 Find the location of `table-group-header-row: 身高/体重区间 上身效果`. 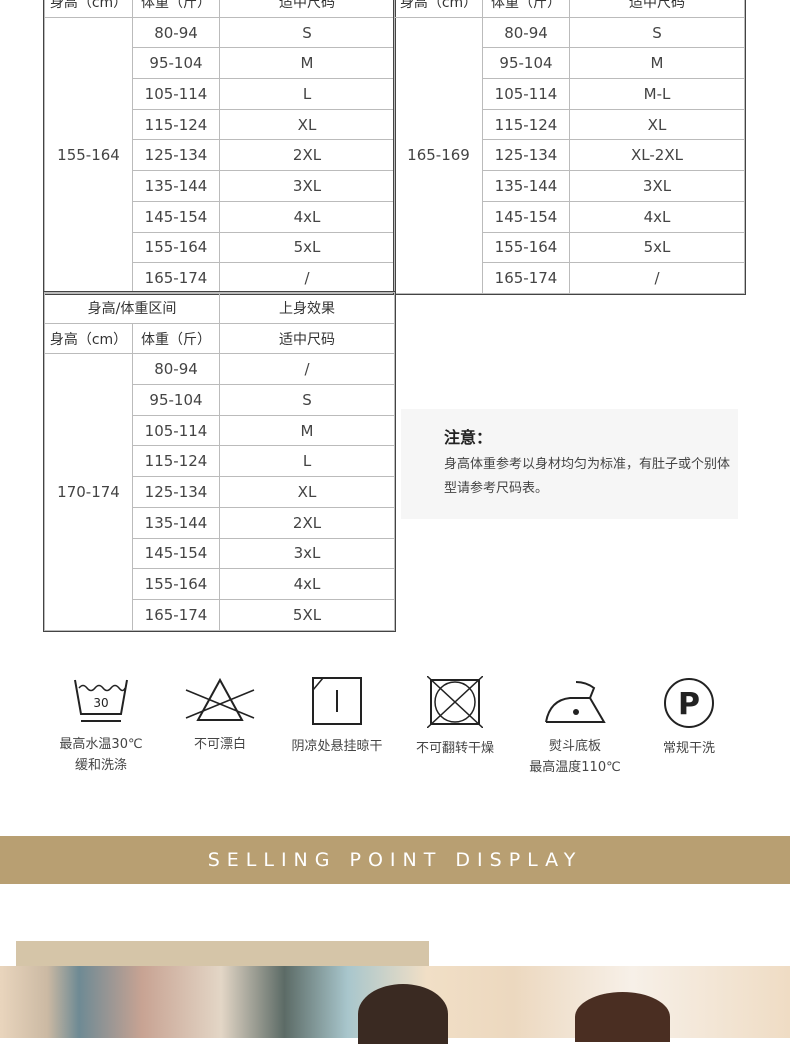

table-group-header-row: 身高/体重区间 上身效果 is located at coordinates (219, 308).